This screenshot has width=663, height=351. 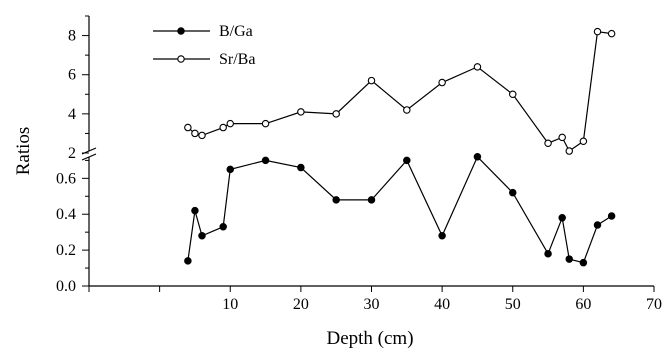 What do you see at coordinates (369, 338) in the screenshot?
I see `x-axis-title: Depth (cm)` at bounding box center [369, 338].